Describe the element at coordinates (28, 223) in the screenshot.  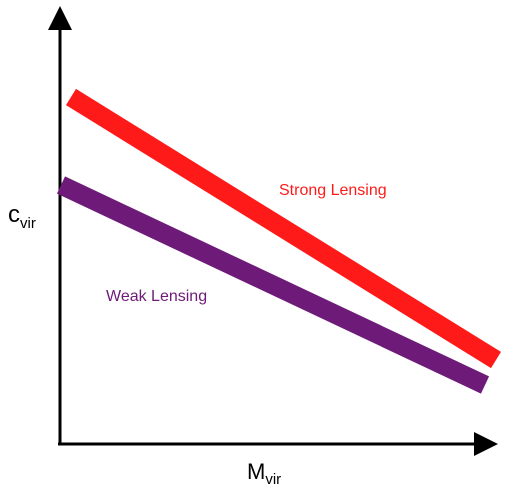
I see `y-axis-label-subscript: vir` at that location.